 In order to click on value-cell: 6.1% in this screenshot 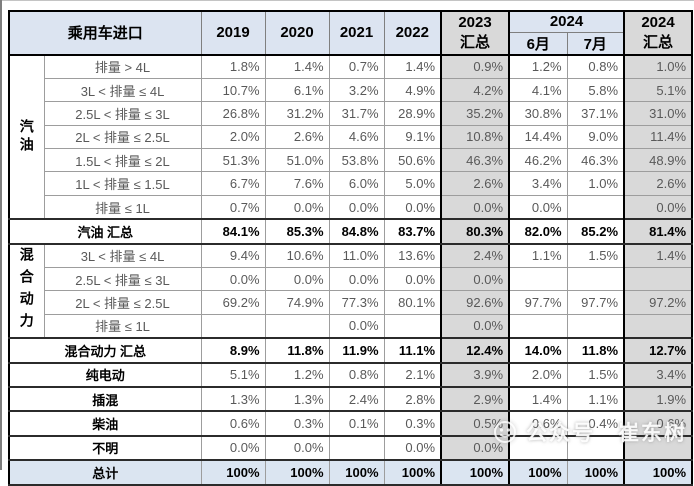, I will do `click(297, 90)`.